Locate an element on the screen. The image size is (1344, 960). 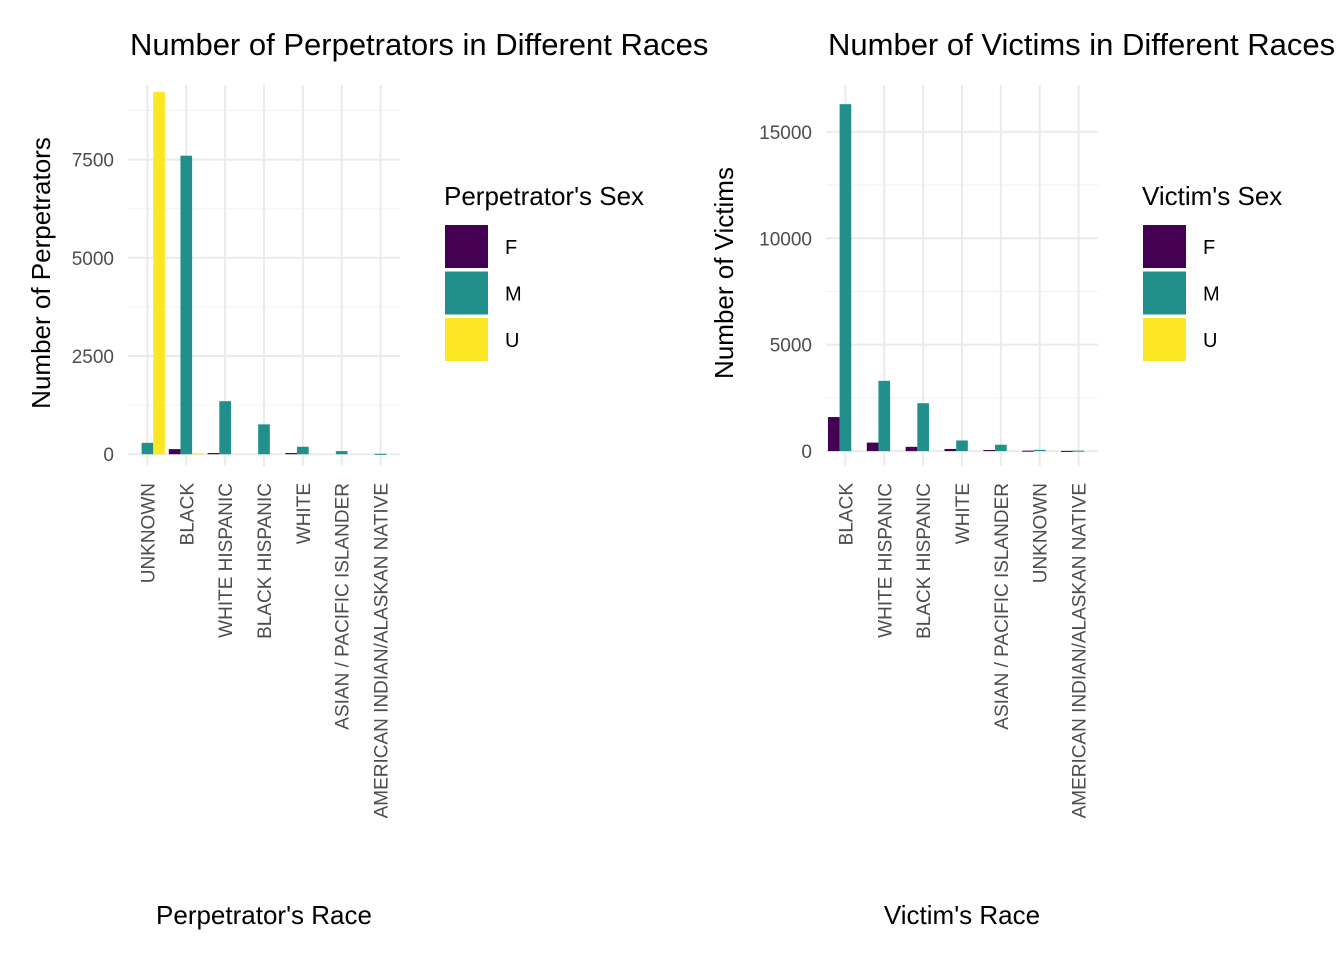
chart-2-title: Number of Victims in Different Races is located at coordinates (1081, 44).